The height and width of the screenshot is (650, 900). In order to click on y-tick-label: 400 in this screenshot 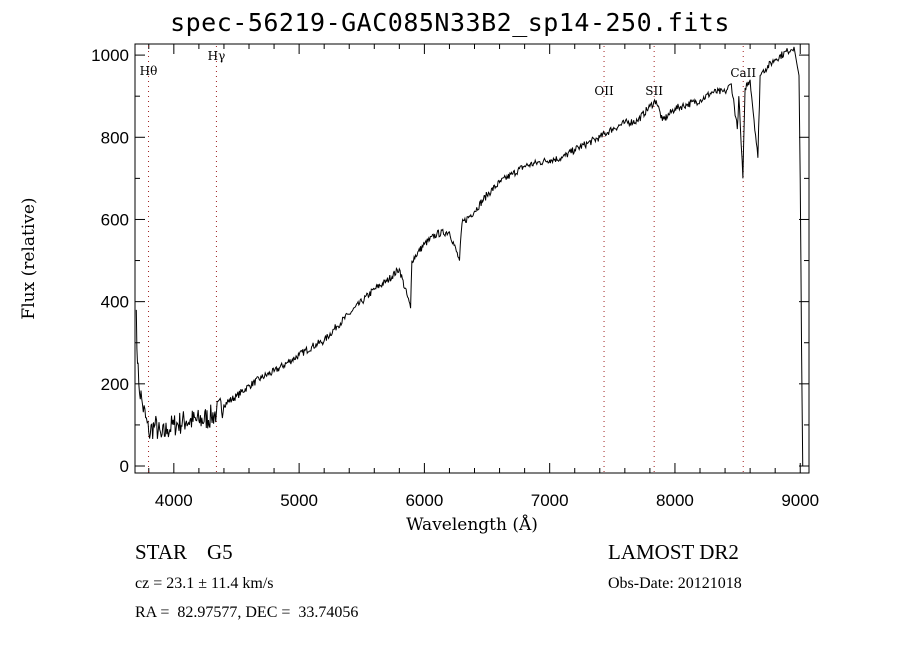, I will do `click(115, 302)`.